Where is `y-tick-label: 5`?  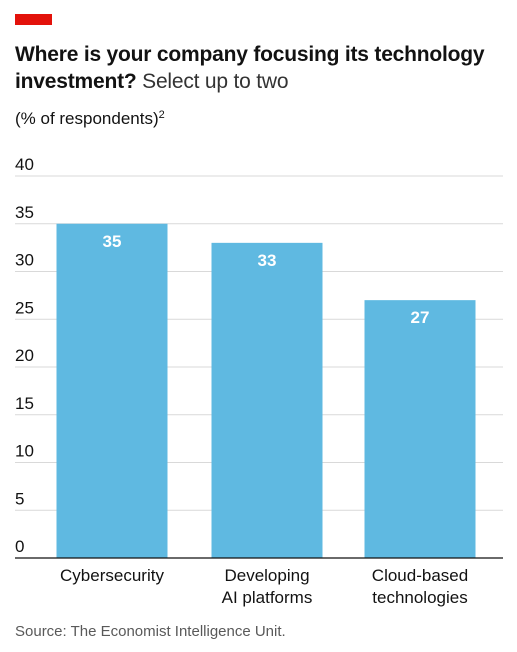 y-tick-label: 5 is located at coordinates (19, 498).